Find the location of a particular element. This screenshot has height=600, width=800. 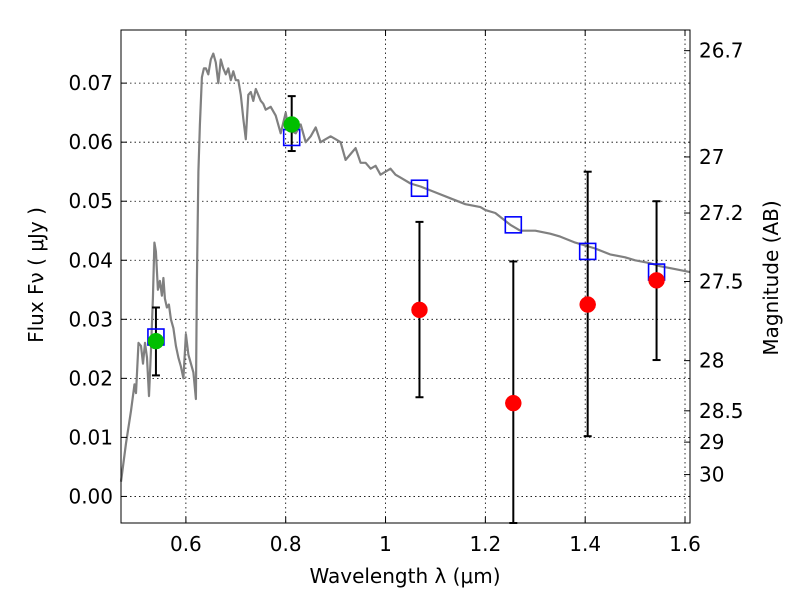

right-tick-label: 26.7 is located at coordinates (721, 51).